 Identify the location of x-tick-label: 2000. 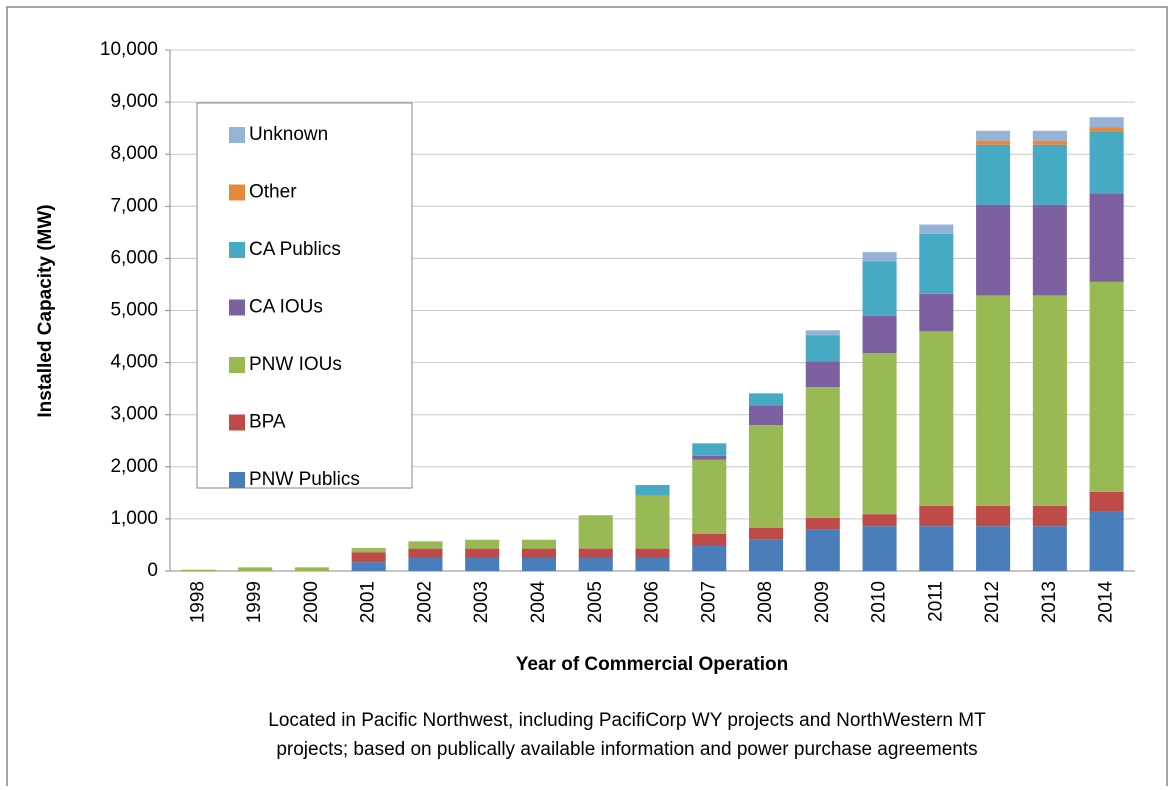
(311, 602).